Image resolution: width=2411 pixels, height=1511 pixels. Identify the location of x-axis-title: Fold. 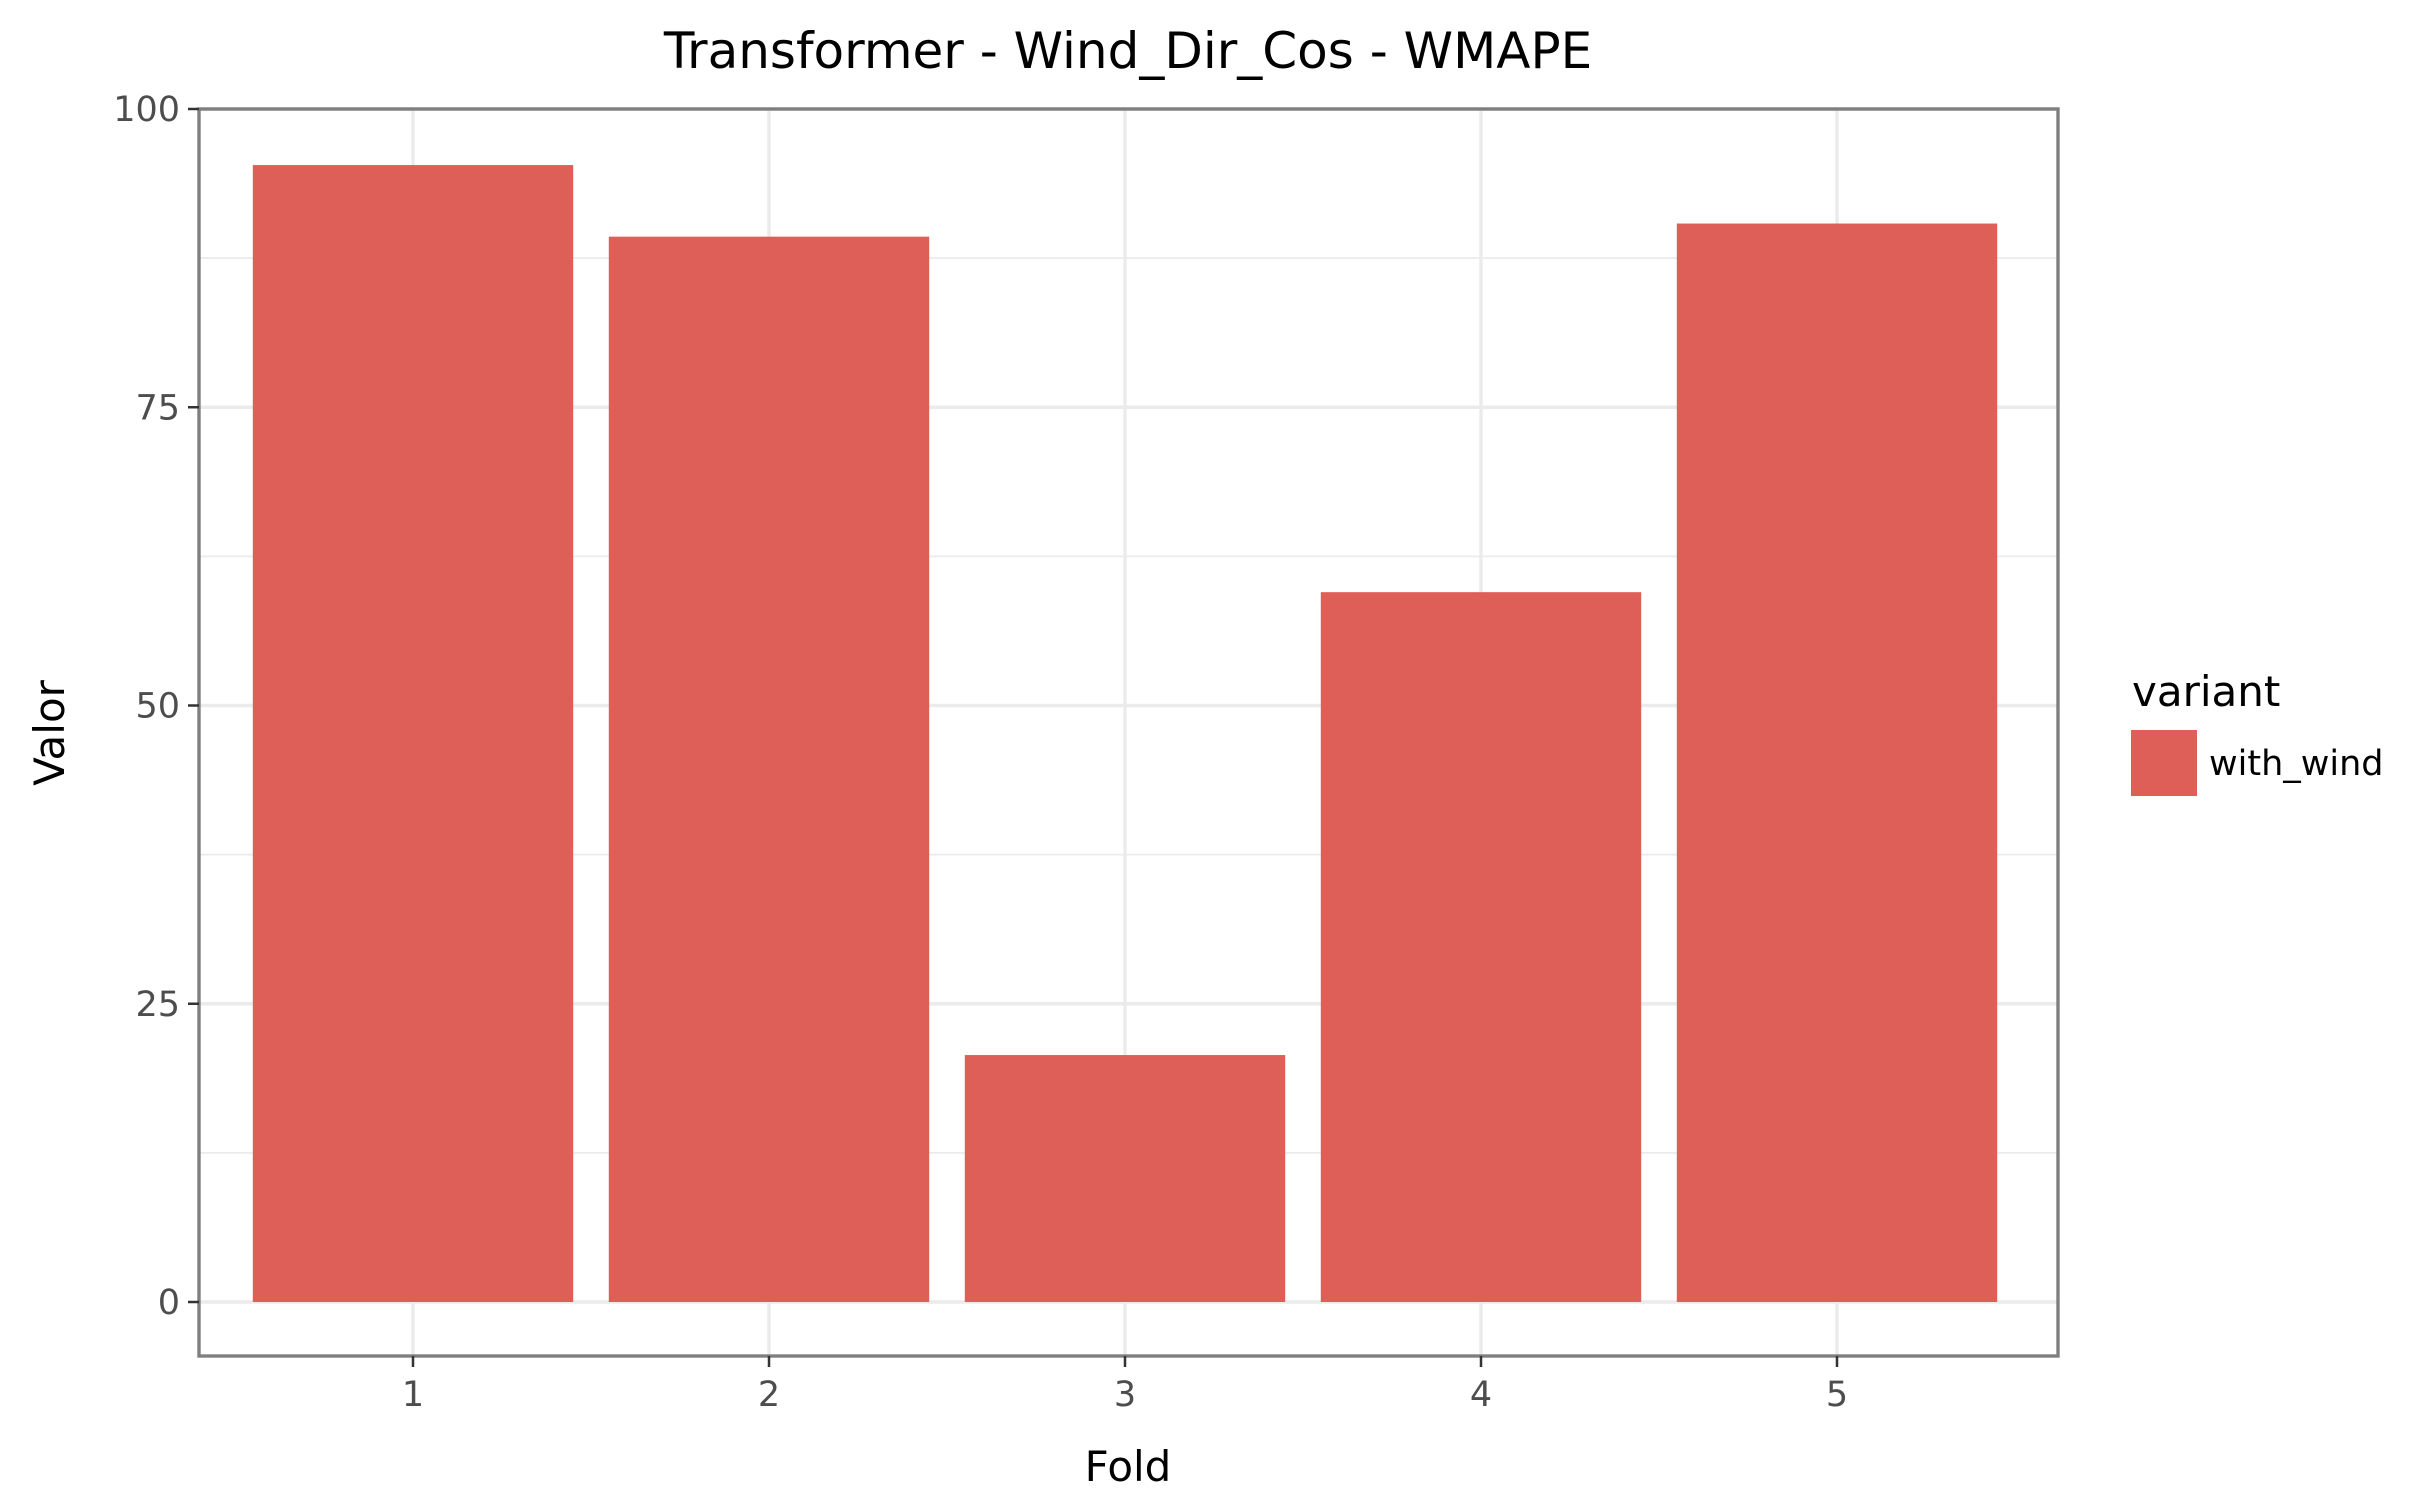
(1128, 1466).